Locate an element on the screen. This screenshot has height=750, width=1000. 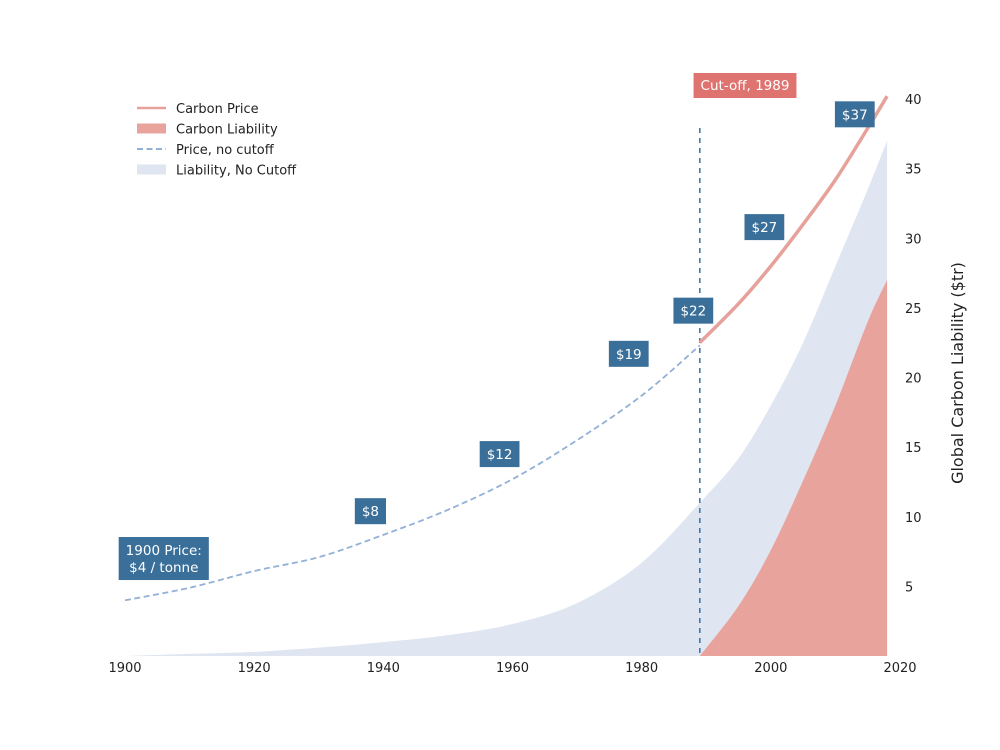
price-annotation: $37 is located at coordinates (854, 114).